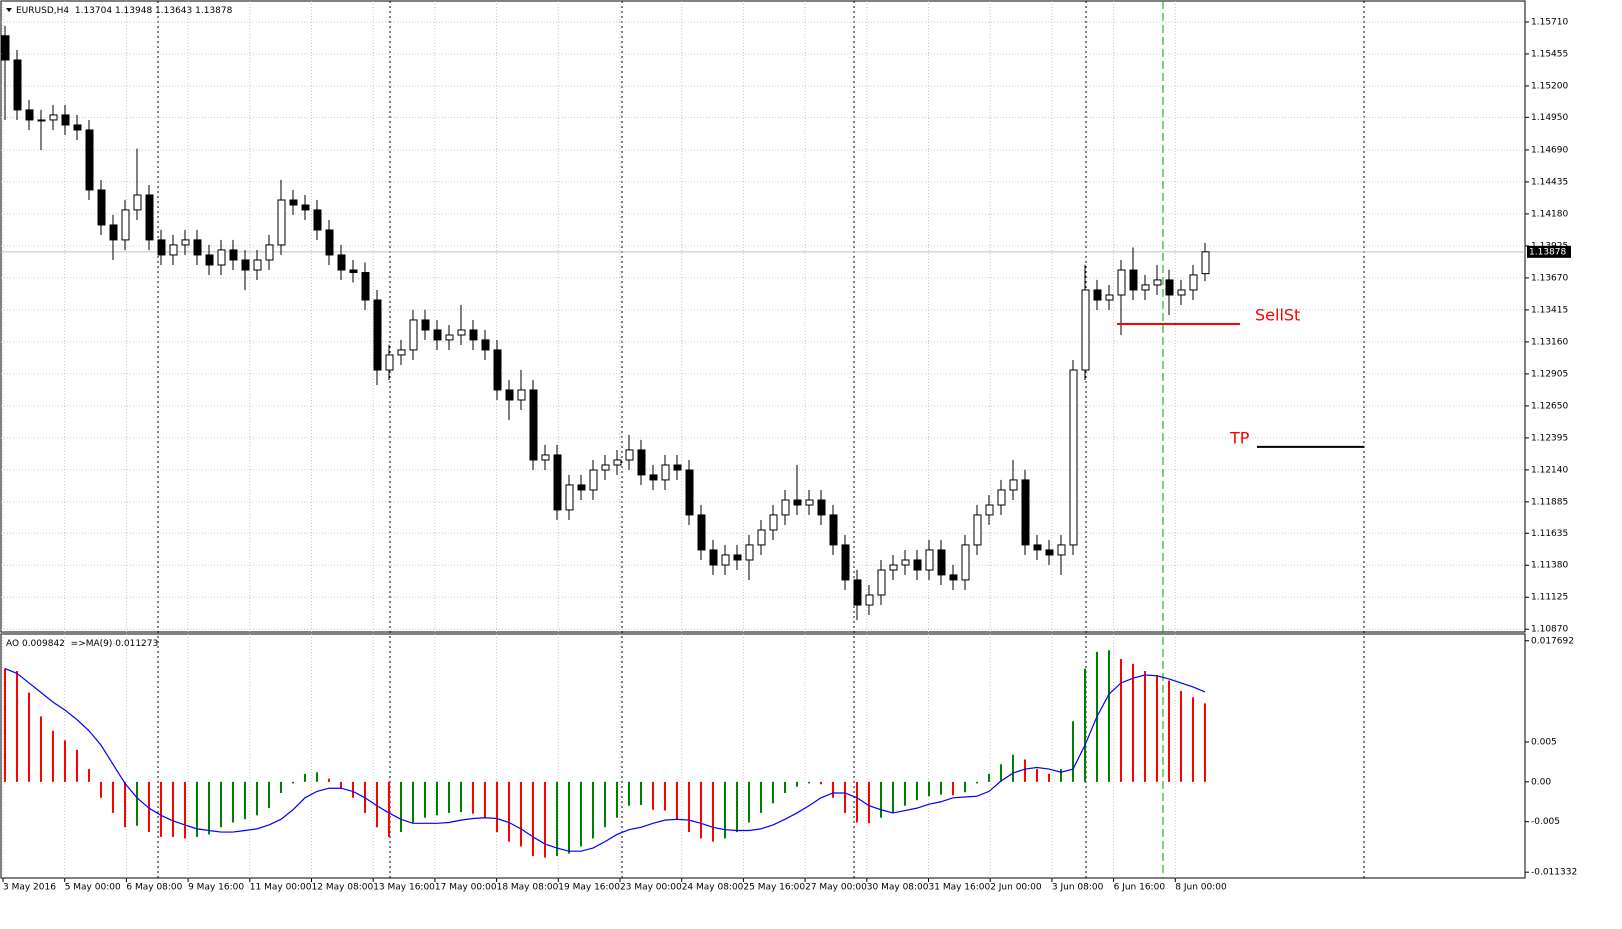 Image resolution: width=1622 pixels, height=929 pixels. Describe the element at coordinates (898, 888) in the screenshot. I see `x-tick-label: 30 May 08:00` at that location.